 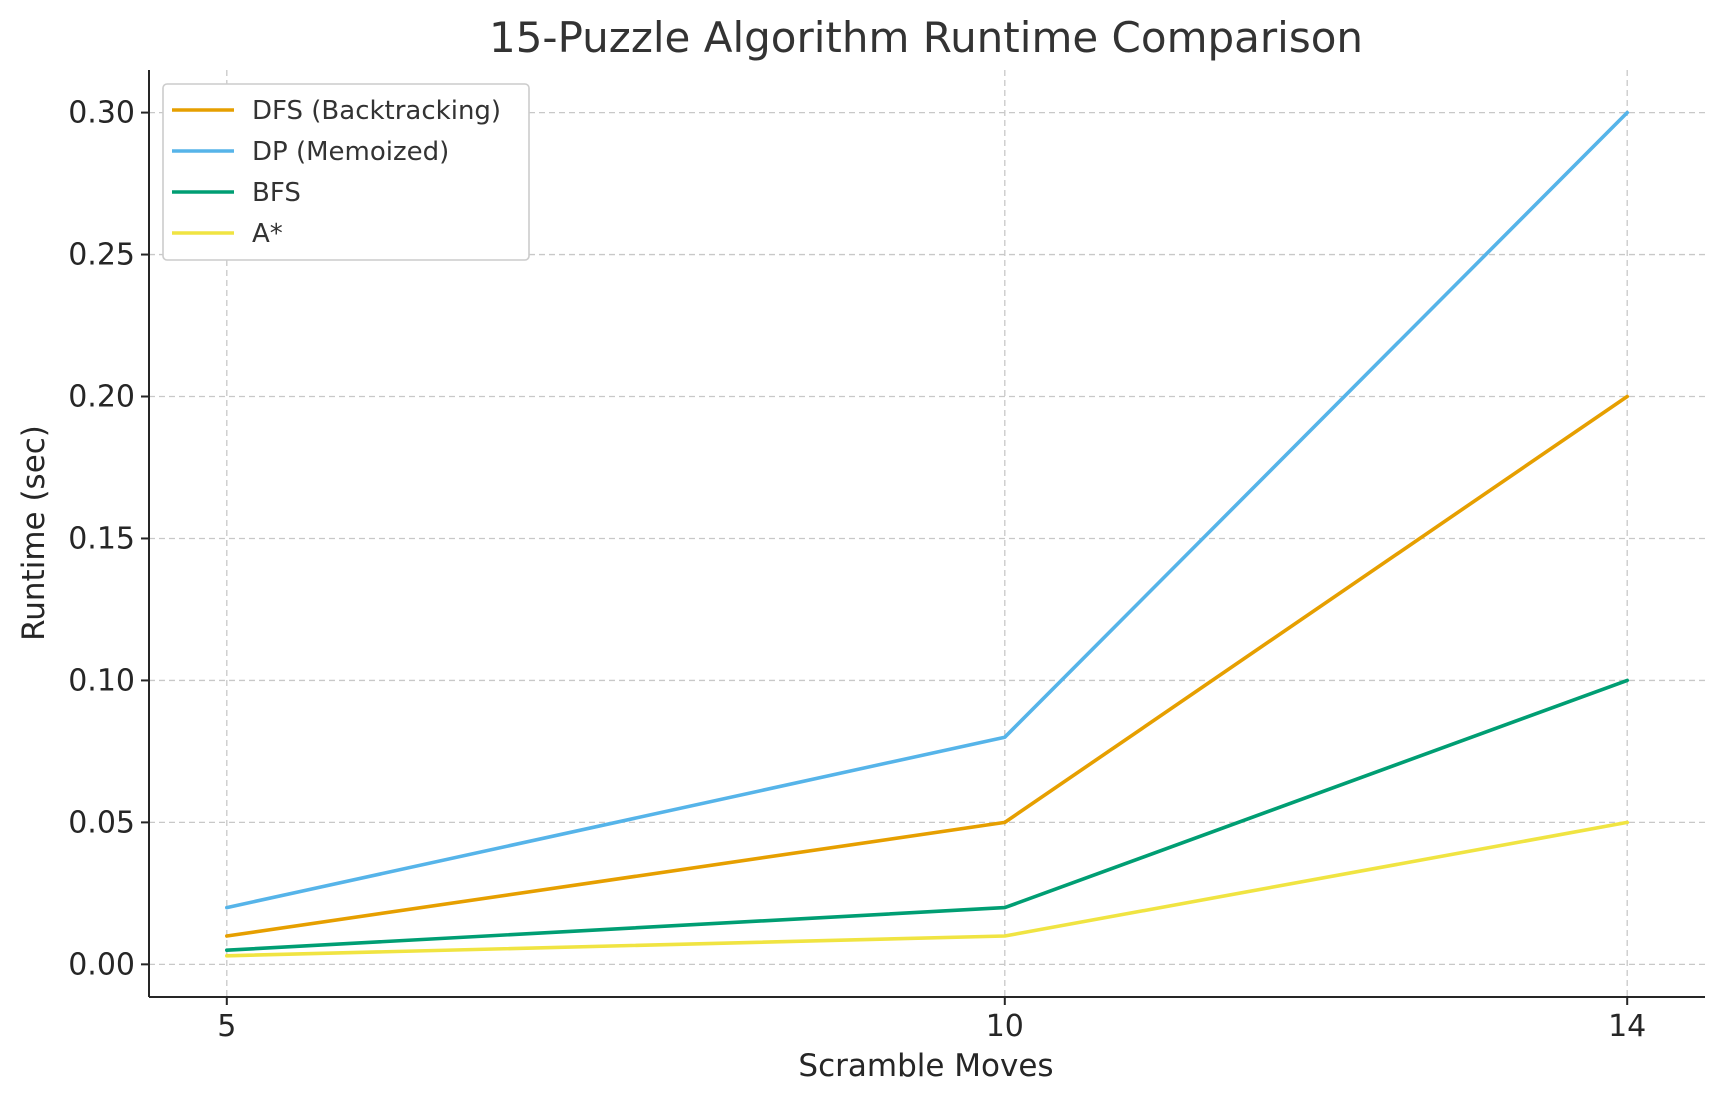 What do you see at coordinates (925, 1066) in the screenshot?
I see `x-axis-label: Scramble Moves` at bounding box center [925, 1066].